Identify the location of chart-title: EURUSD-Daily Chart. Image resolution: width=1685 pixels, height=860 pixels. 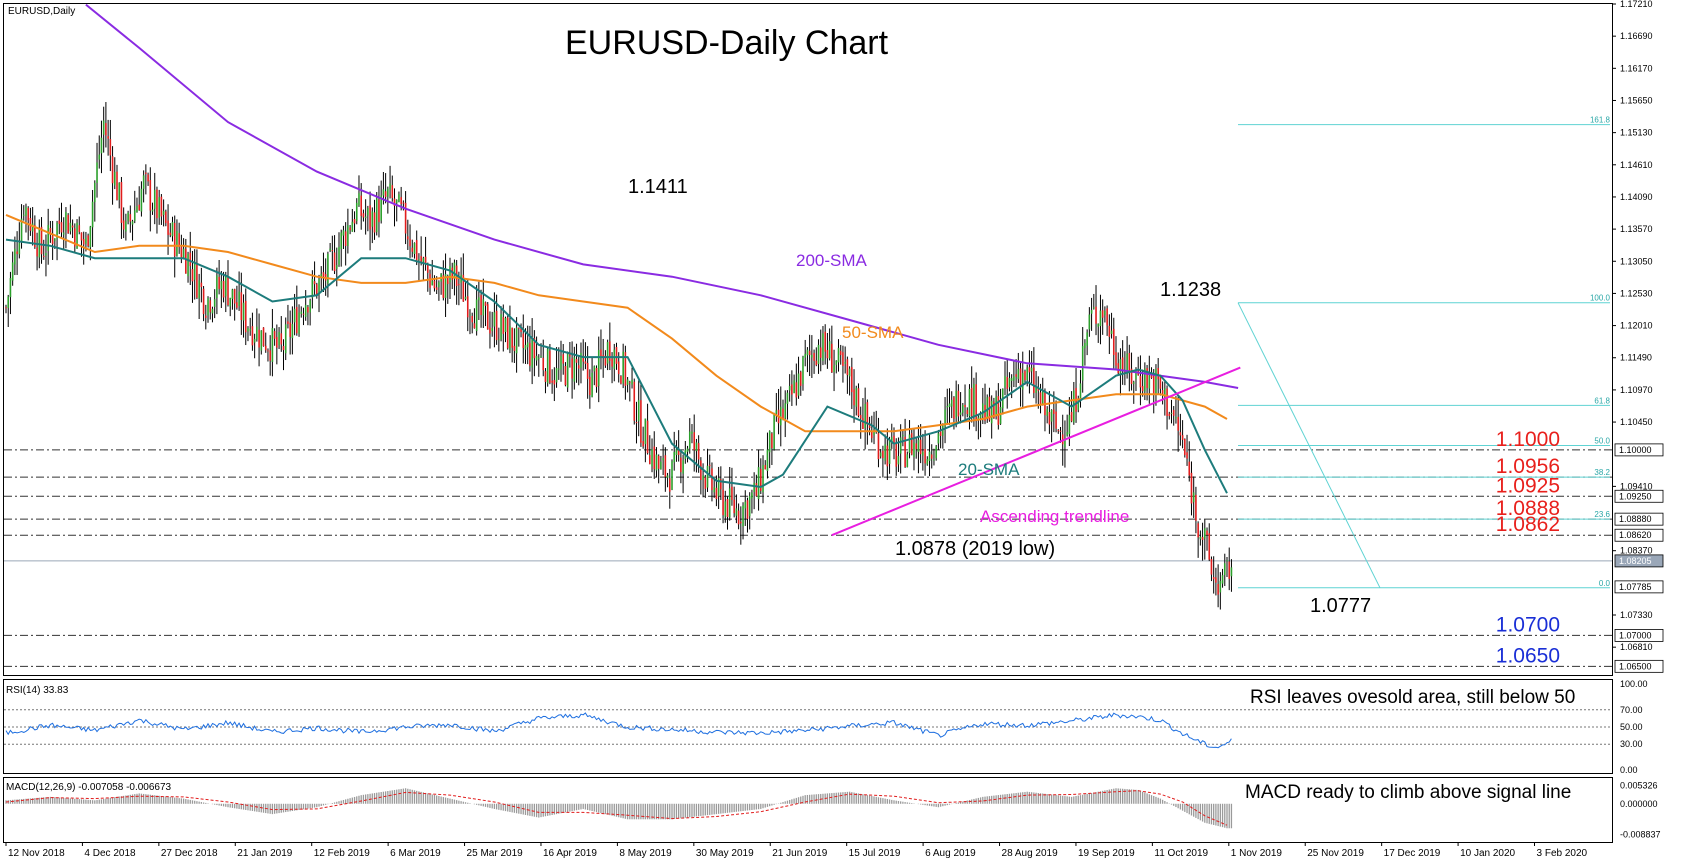
(727, 43).